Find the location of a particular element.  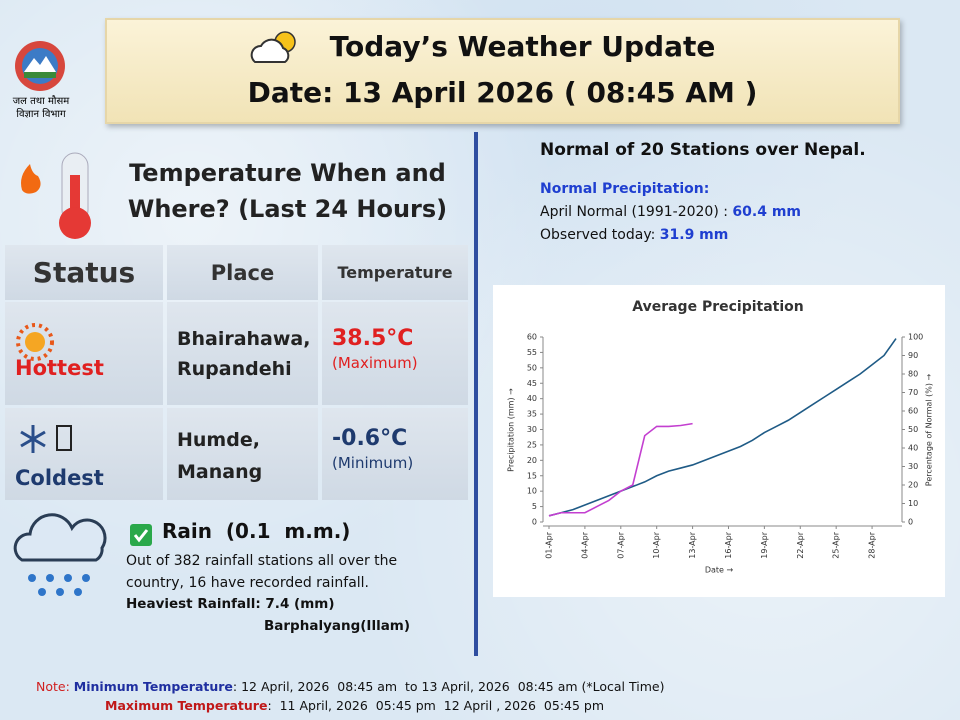

x-tick-label: 28-Apr is located at coordinates (872, 544).